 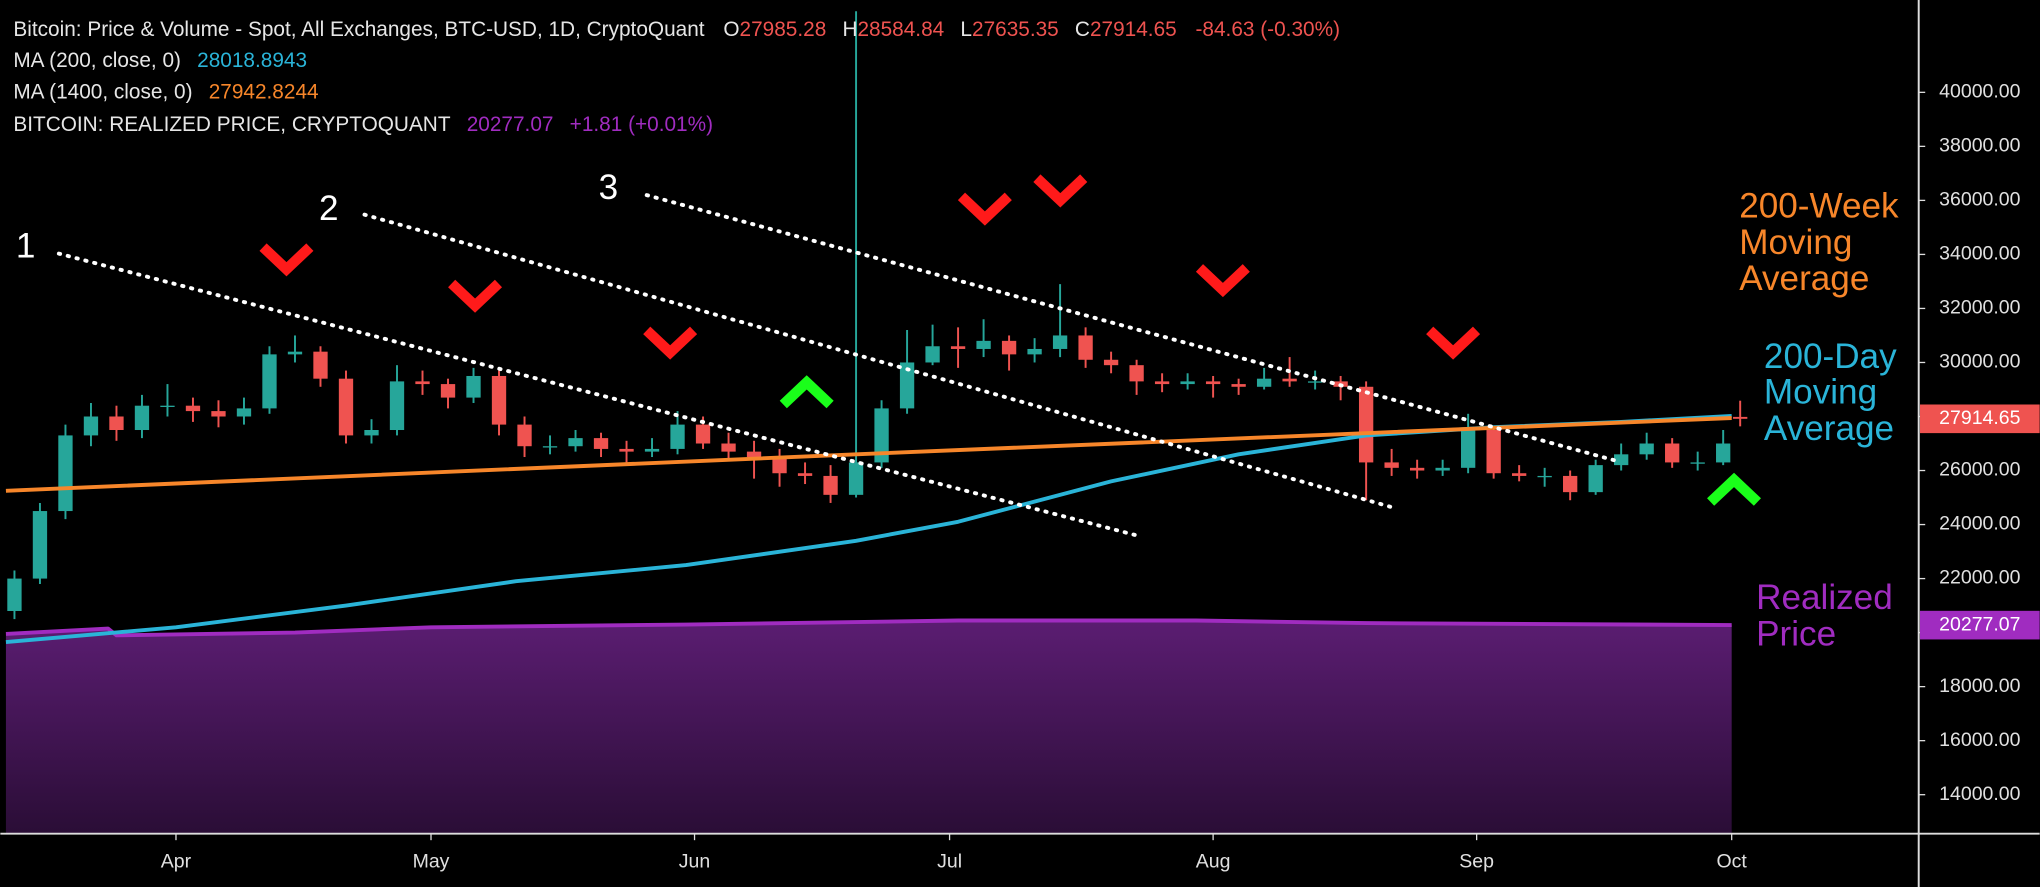 I want to click on legend-value: 27942.8244, so click(x=264, y=91).